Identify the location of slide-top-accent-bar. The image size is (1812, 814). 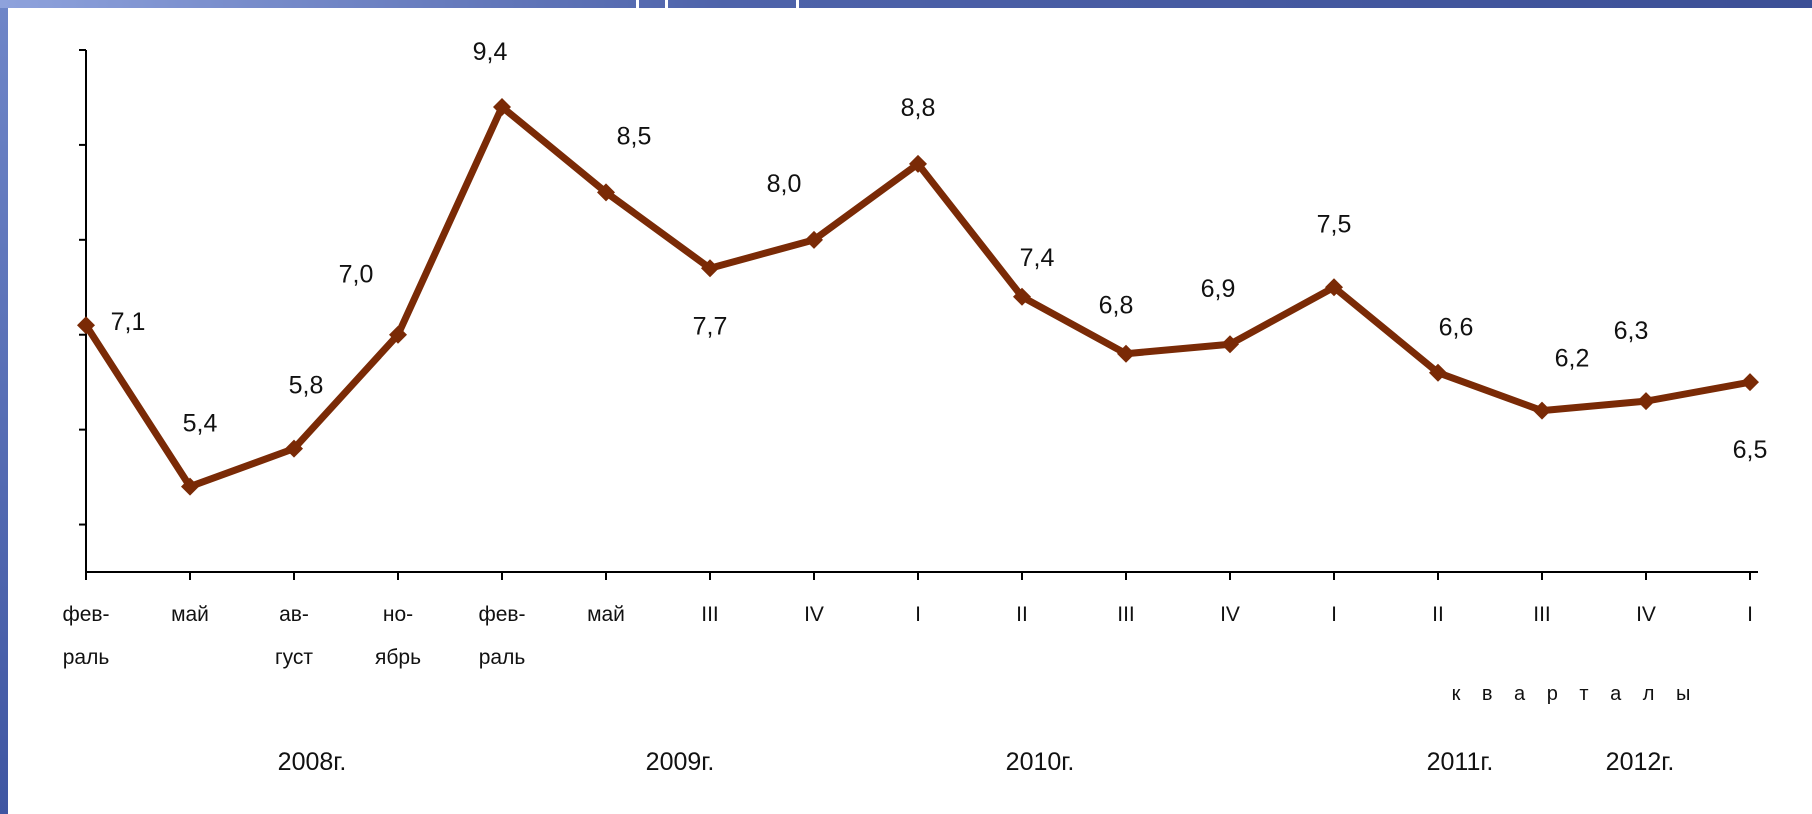
(906, 4).